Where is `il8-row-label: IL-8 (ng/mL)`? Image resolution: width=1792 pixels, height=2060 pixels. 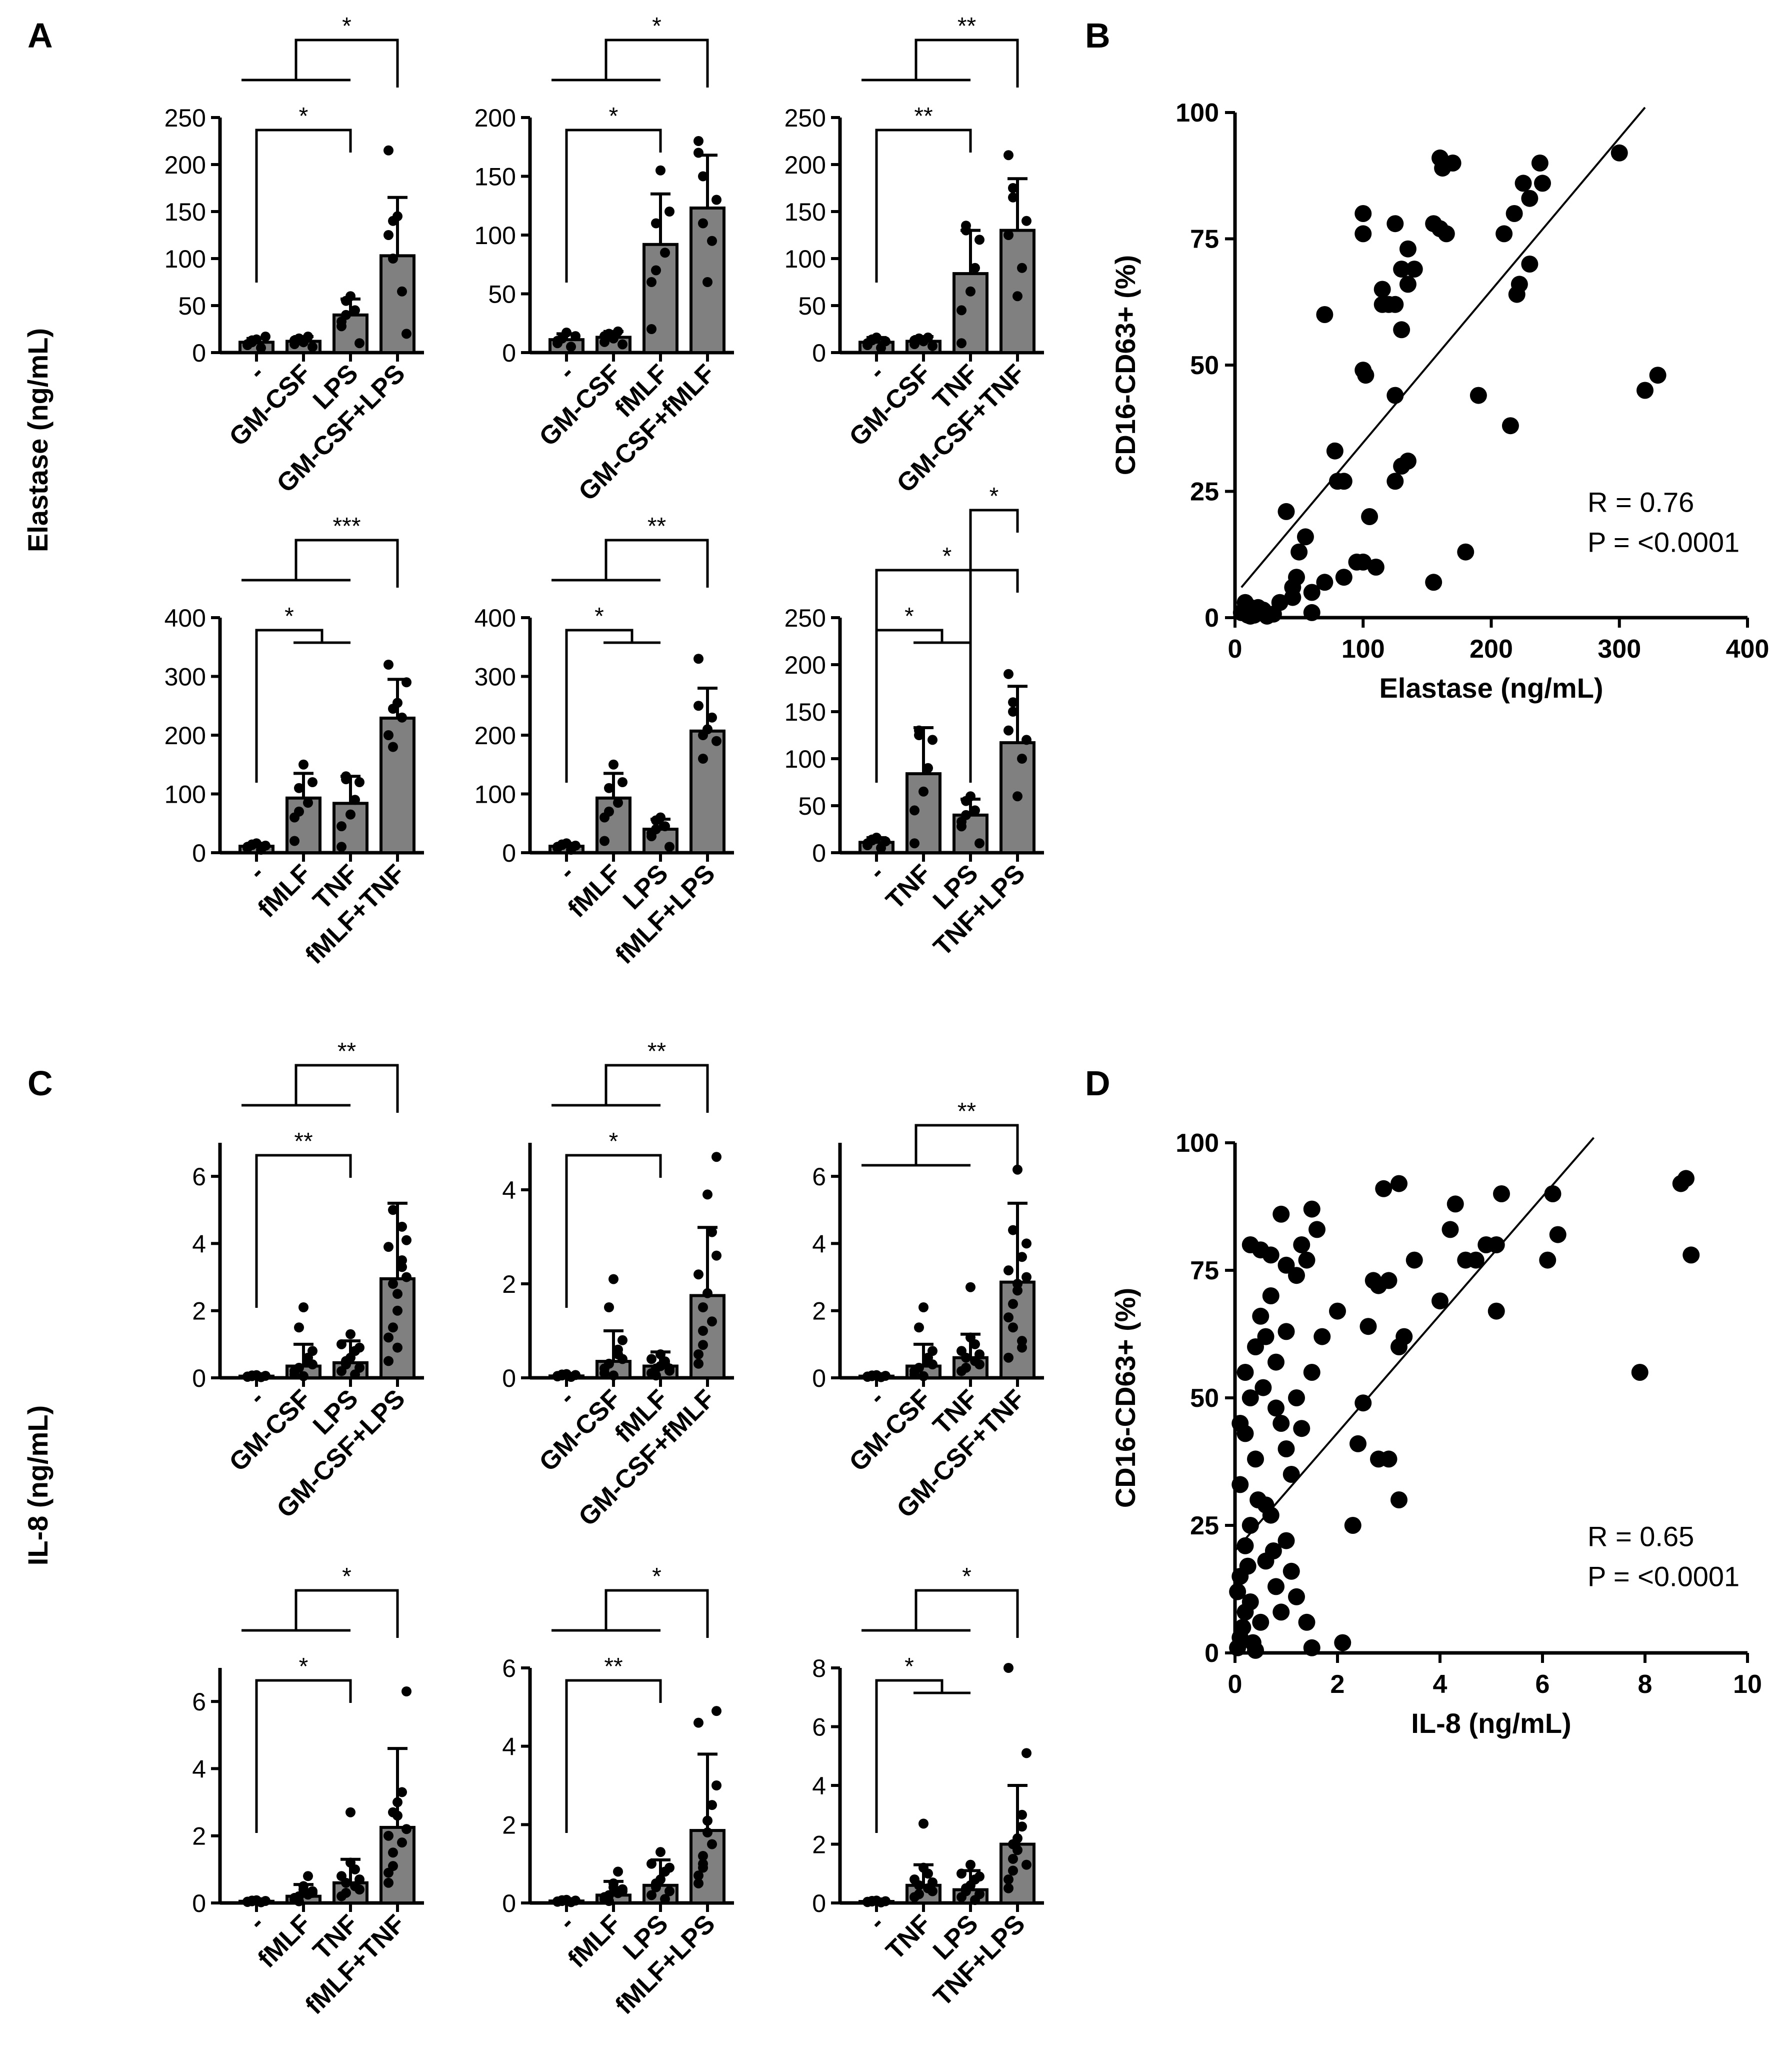 il8-row-label: IL-8 (ng/mL) is located at coordinates (38, 1485).